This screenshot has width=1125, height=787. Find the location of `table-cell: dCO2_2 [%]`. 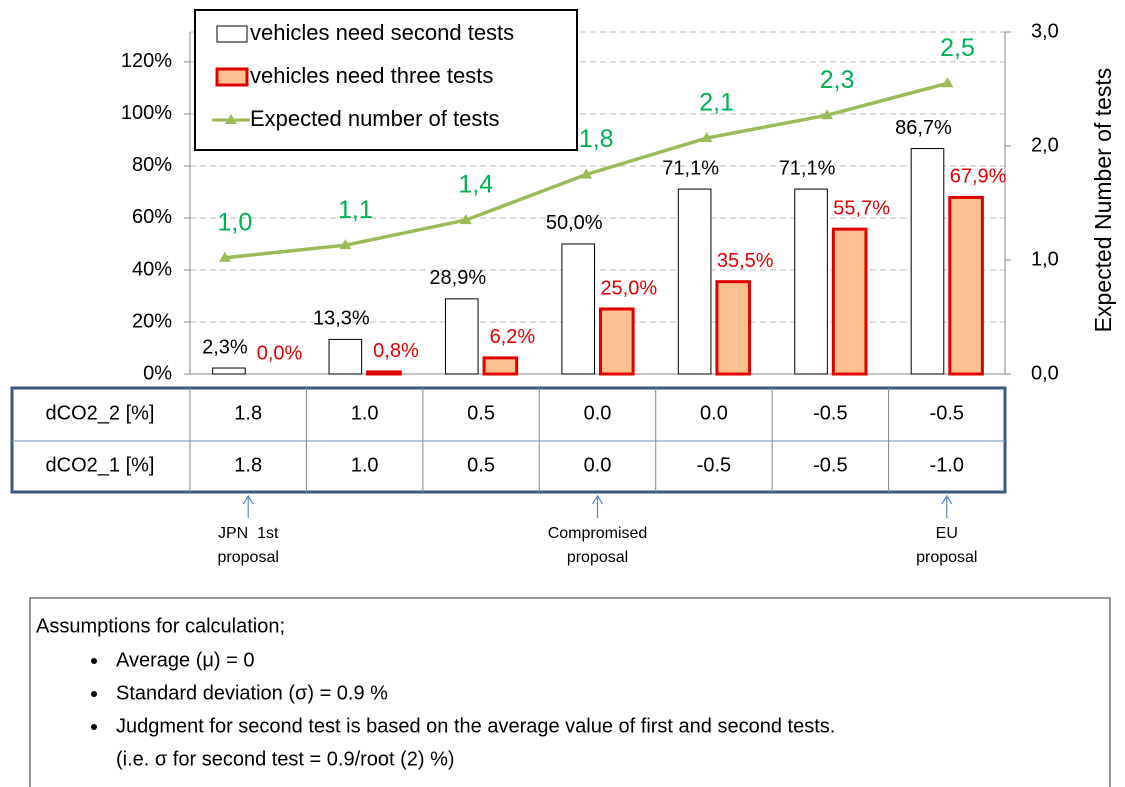

table-cell: dCO2_2 [%] is located at coordinates (100, 413).